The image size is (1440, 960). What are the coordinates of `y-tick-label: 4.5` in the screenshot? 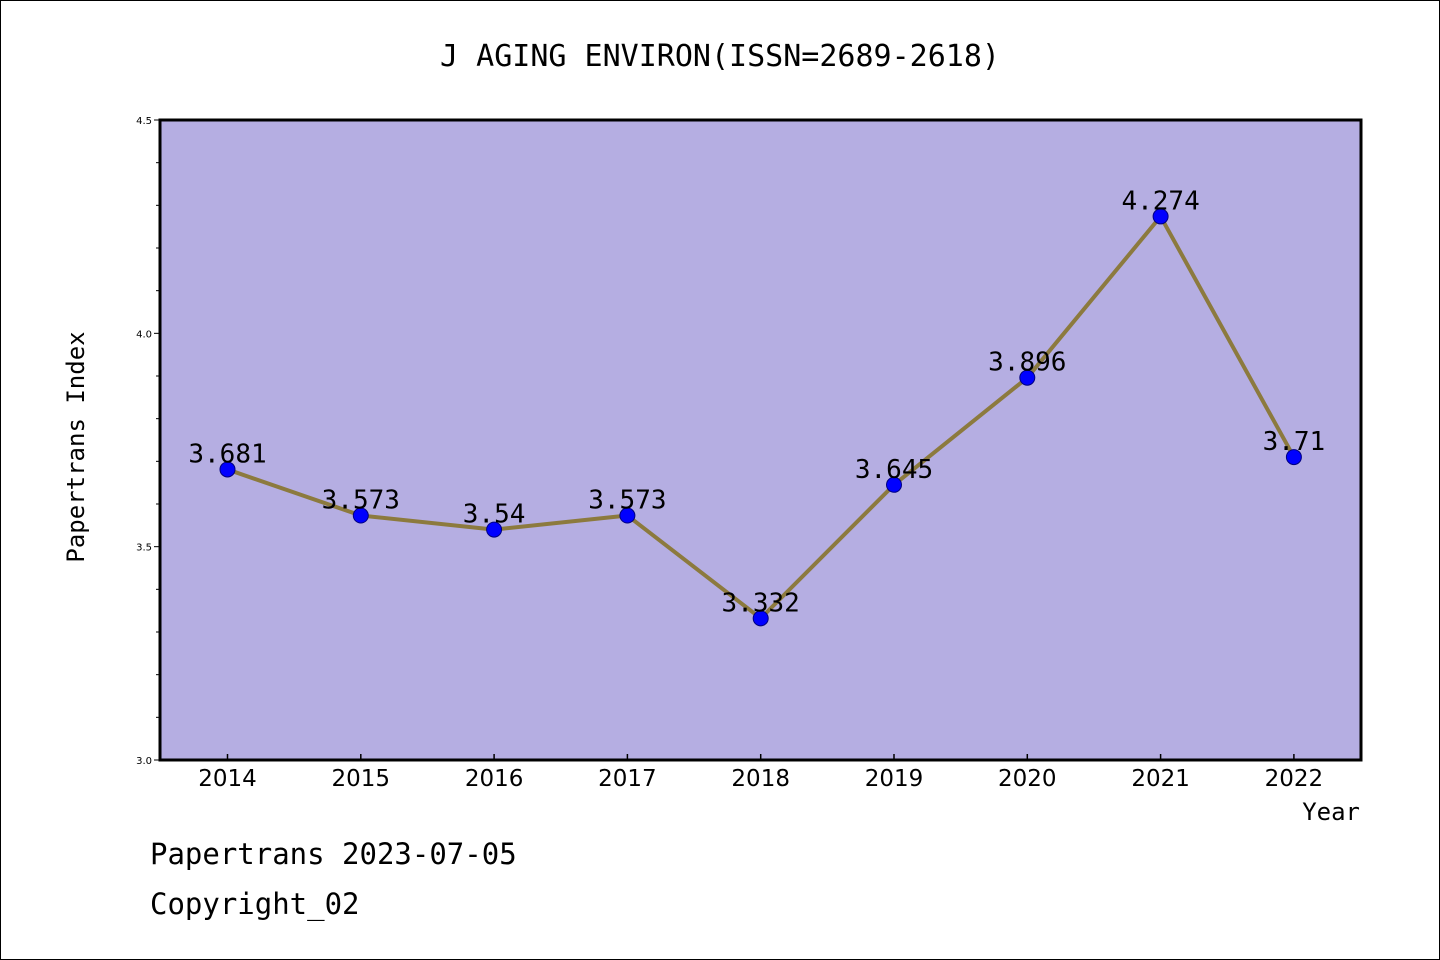 It's located at (144, 121).